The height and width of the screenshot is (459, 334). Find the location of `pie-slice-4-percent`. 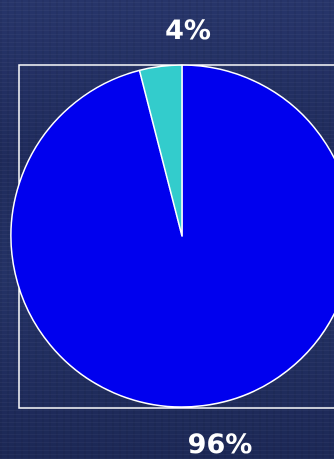

pie-slice-4-percent is located at coordinates (160, 150).